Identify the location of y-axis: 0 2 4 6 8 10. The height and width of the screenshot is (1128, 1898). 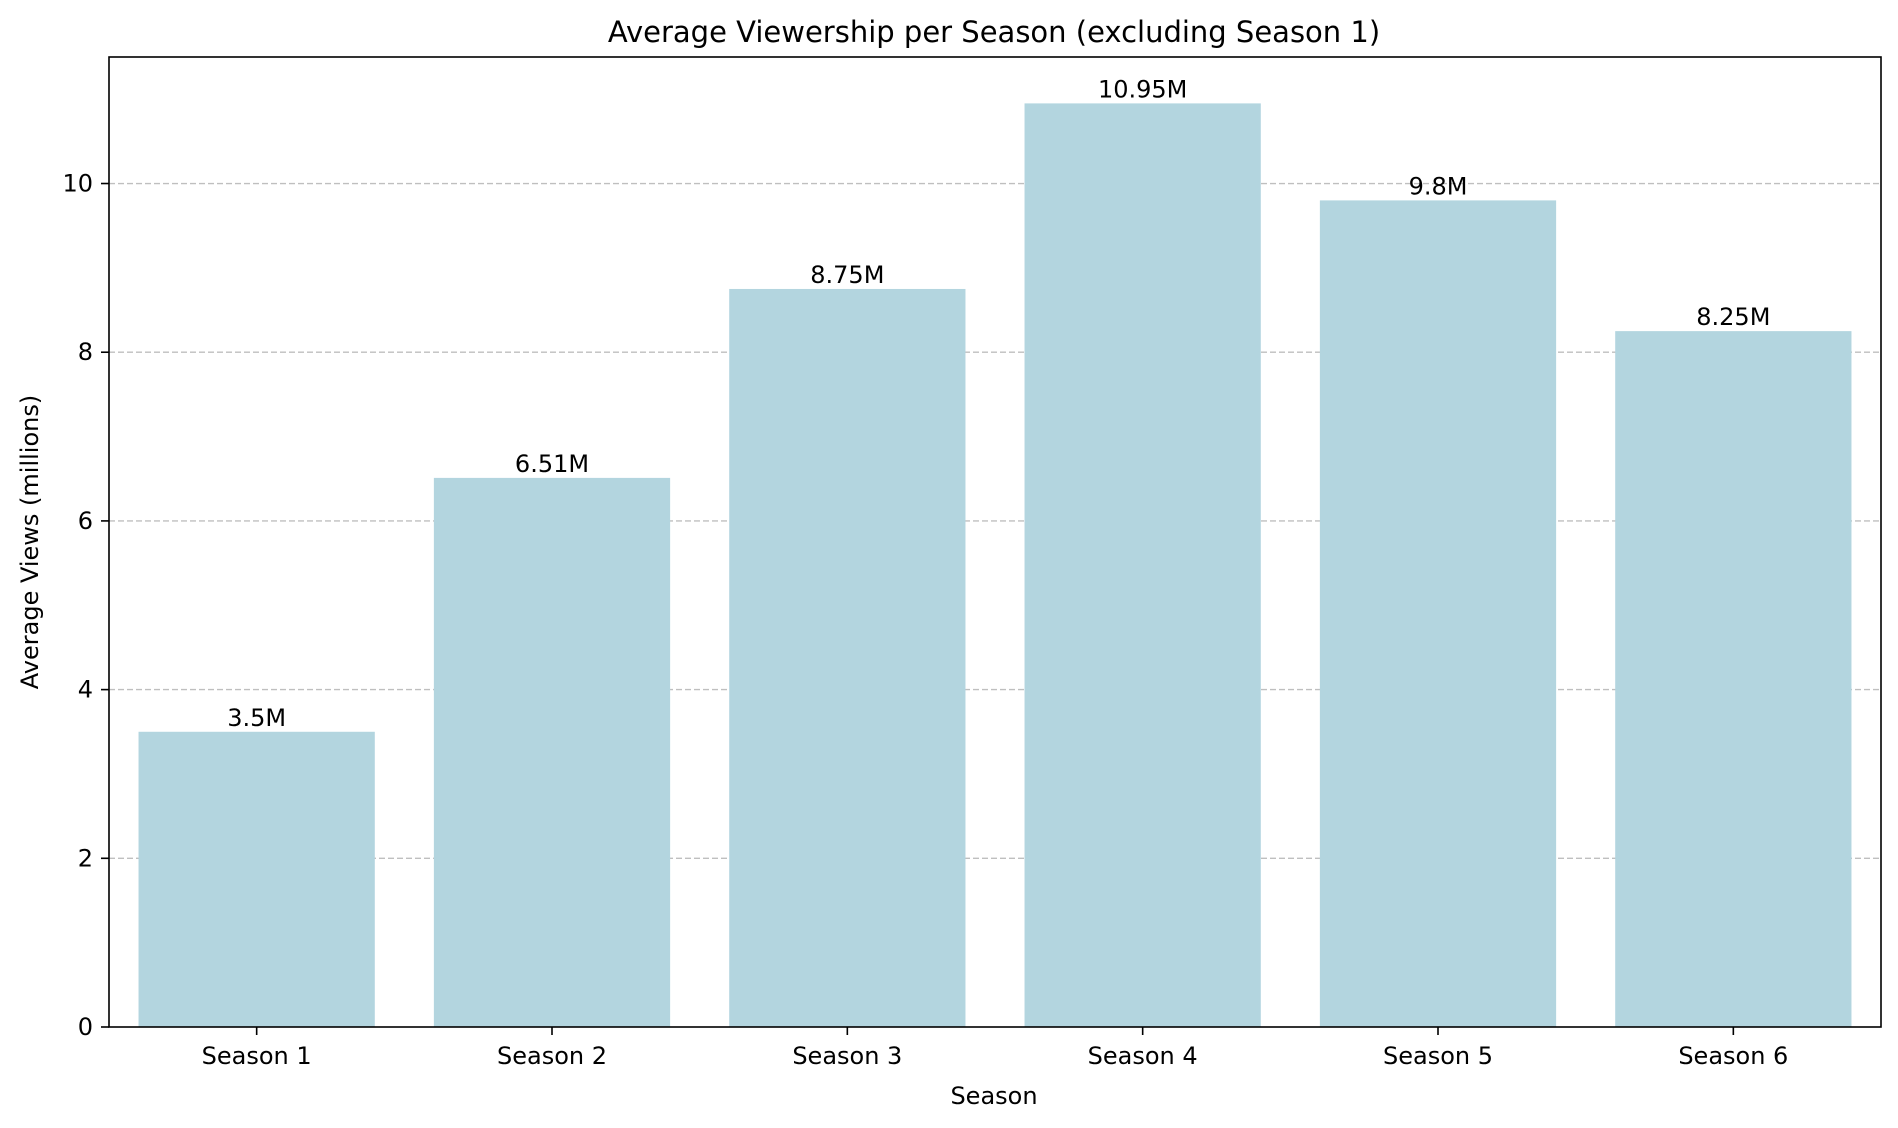
(85, 605).